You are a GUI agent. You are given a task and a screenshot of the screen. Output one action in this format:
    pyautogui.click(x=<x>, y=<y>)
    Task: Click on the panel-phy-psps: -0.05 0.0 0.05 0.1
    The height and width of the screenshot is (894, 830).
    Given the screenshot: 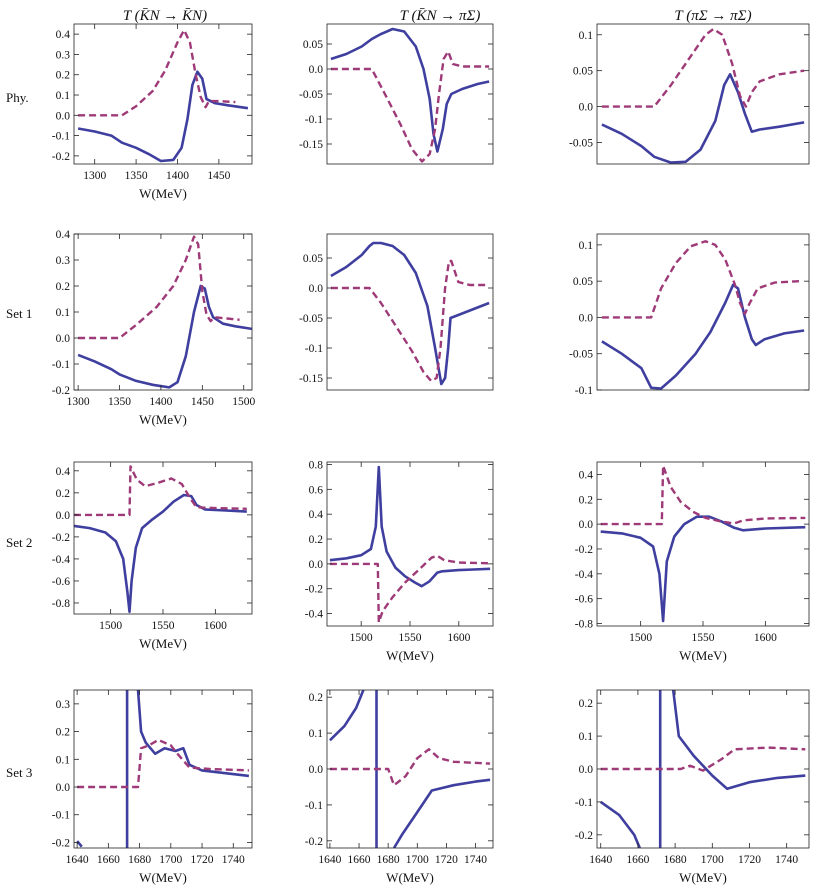 What is the action you would take?
    pyautogui.click(x=689, y=94)
    